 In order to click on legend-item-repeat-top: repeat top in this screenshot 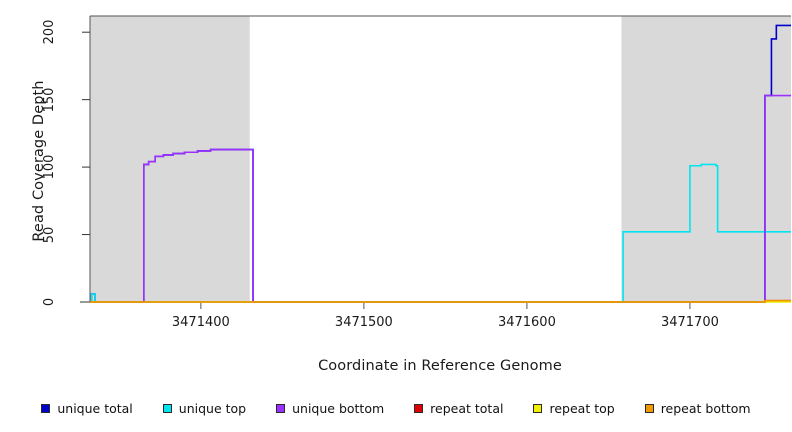, I will do `click(574, 408)`.